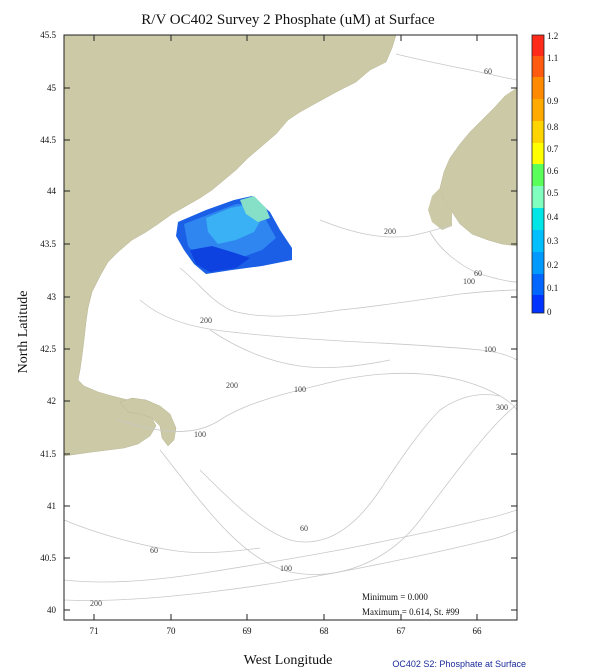  What do you see at coordinates (172, 631) in the screenshot?
I see `x-tick-label: 70` at bounding box center [172, 631].